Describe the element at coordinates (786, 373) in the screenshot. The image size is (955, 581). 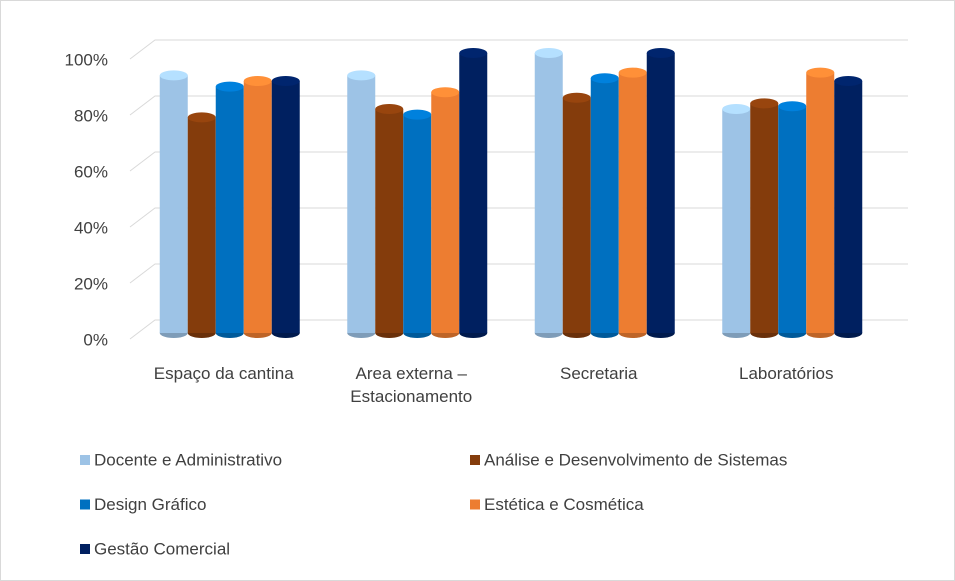
I see `x-tick-label: Laboratórios` at that location.